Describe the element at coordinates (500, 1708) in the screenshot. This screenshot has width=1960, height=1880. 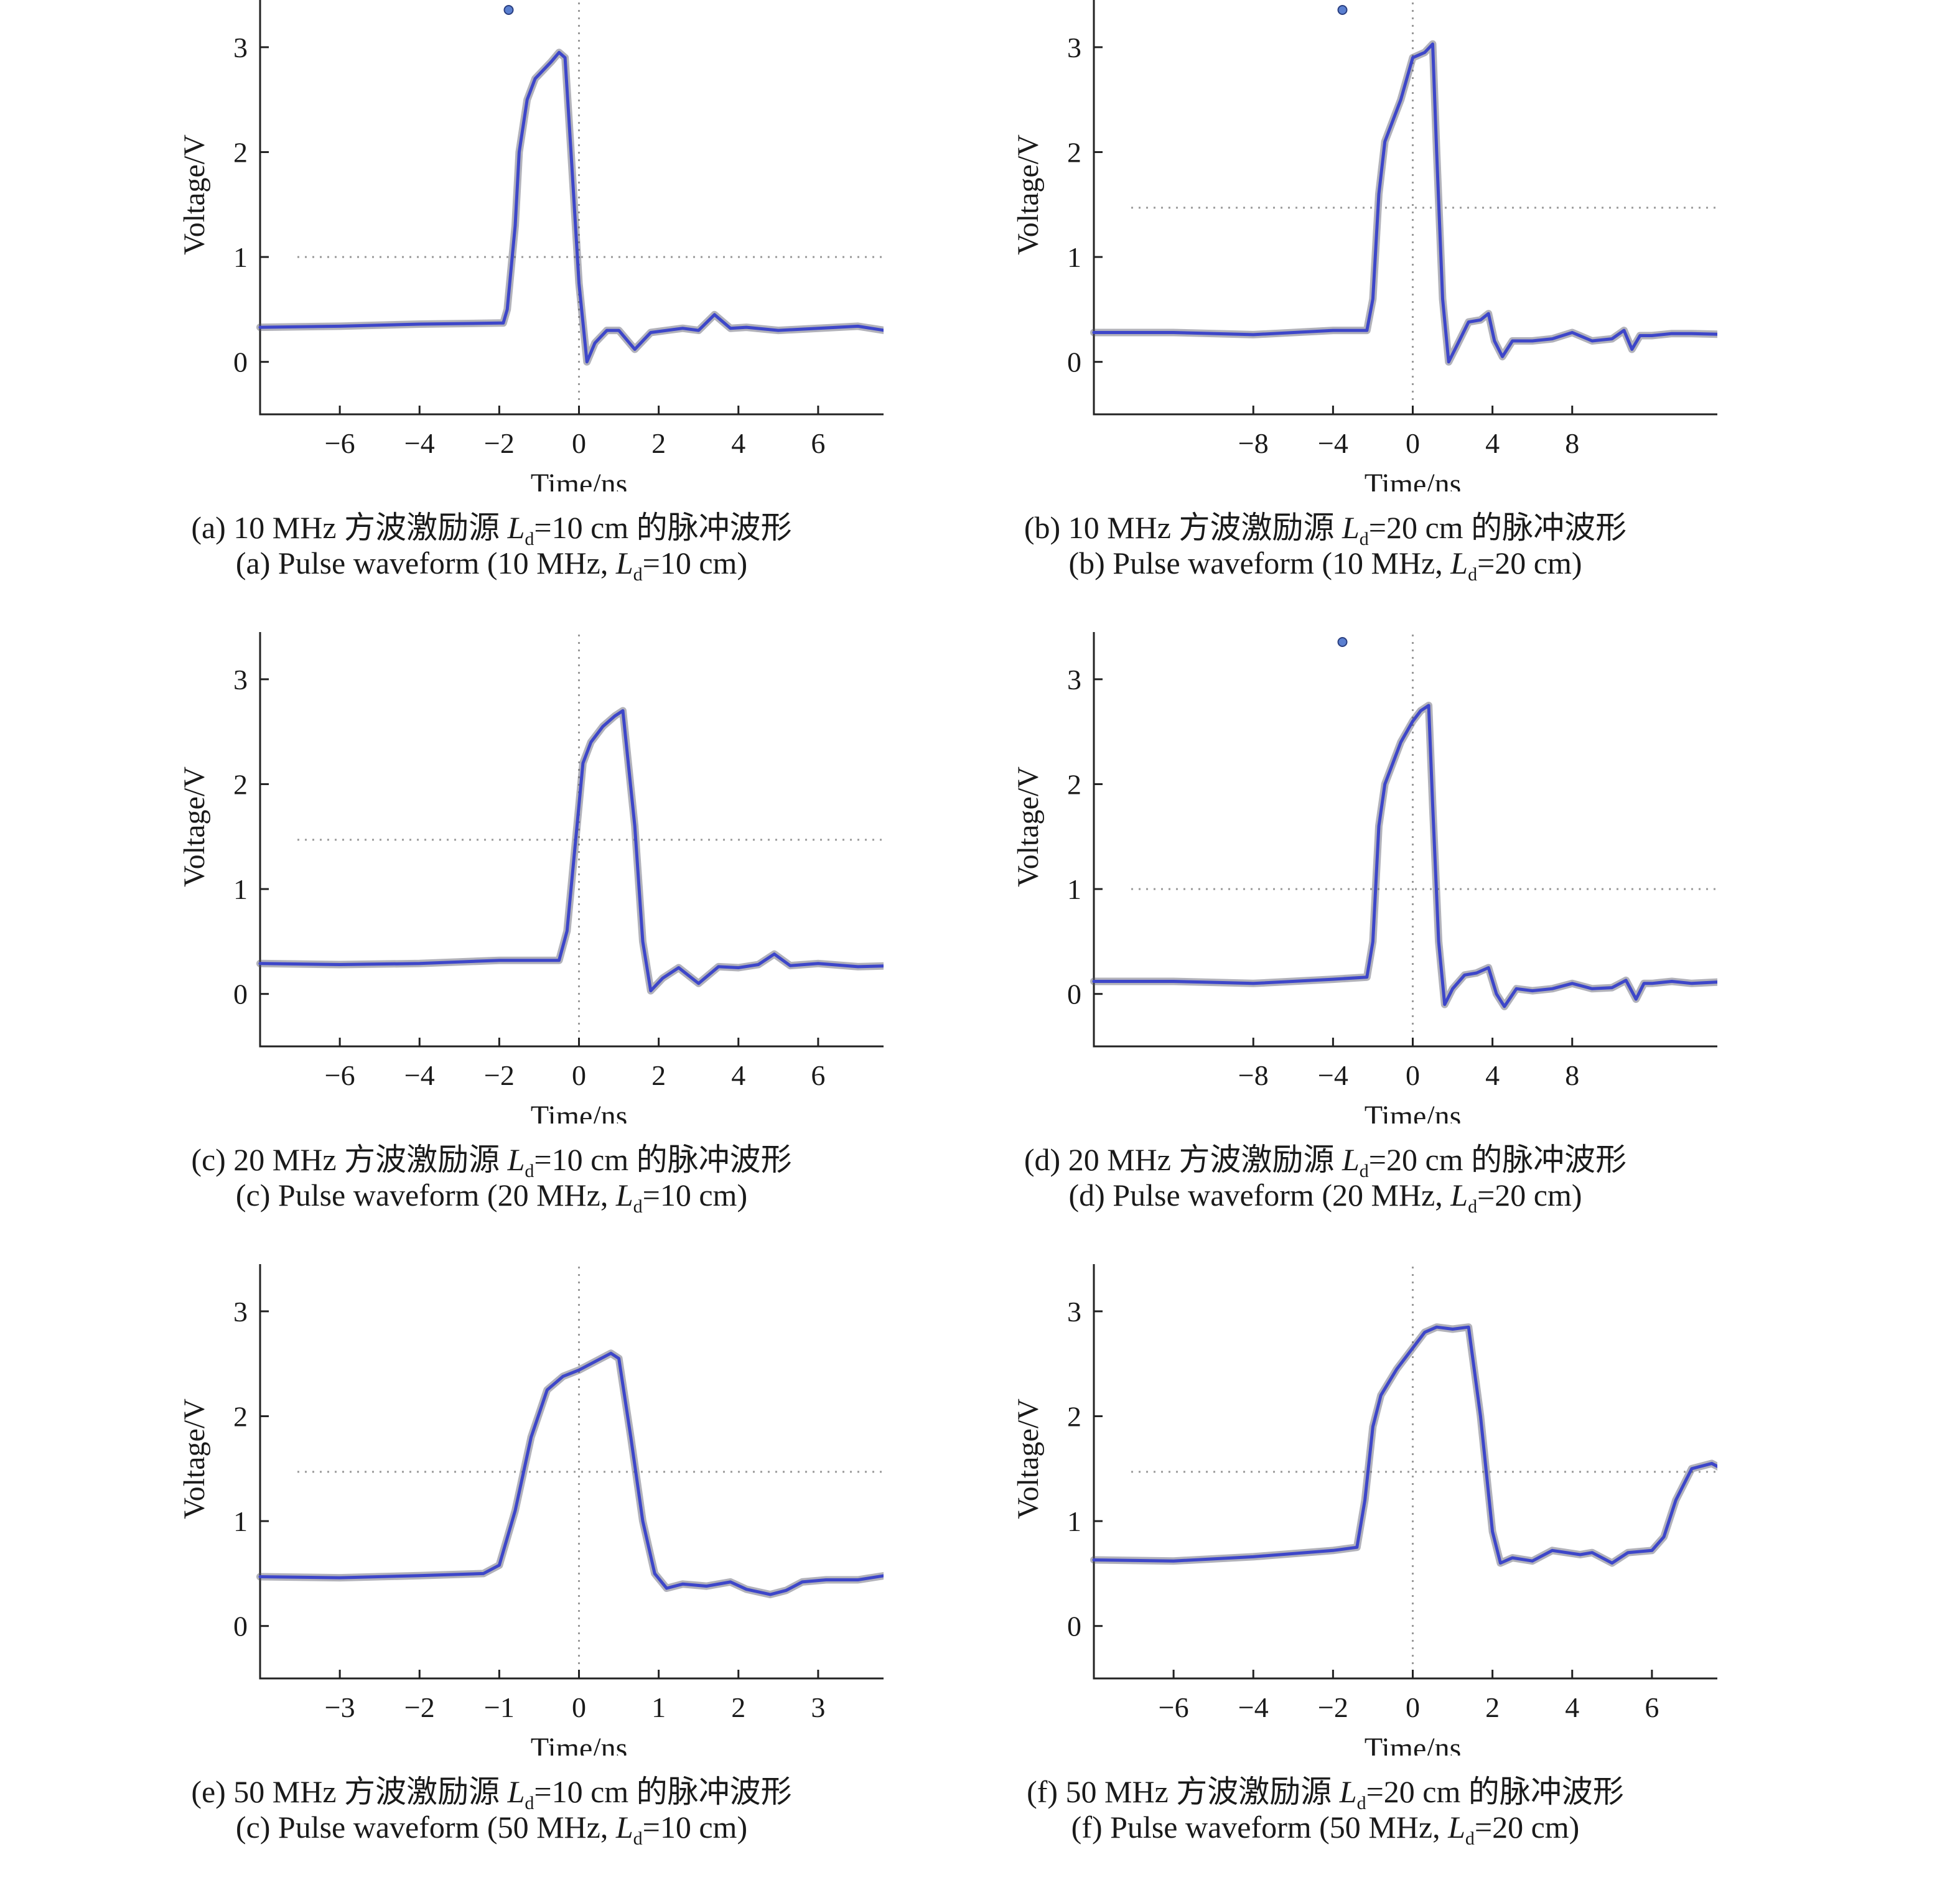
I see `x-tick-label: −1` at that location.